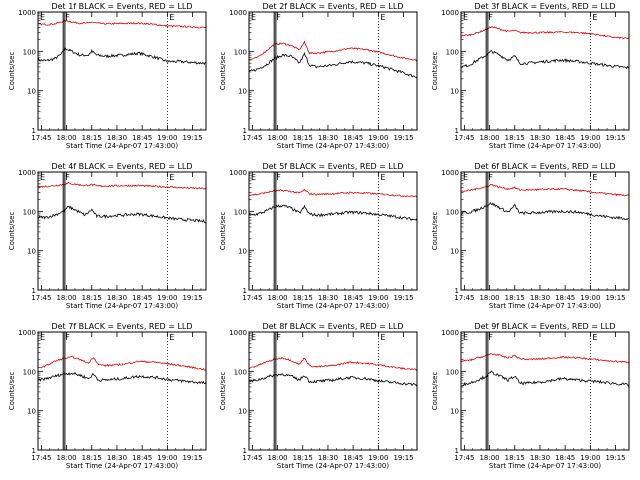 This screenshot has height=480, width=640. What do you see at coordinates (332, 166) in the screenshot?
I see `panel-title: Det 5f BLACK = Events, RED = LLD` at bounding box center [332, 166].